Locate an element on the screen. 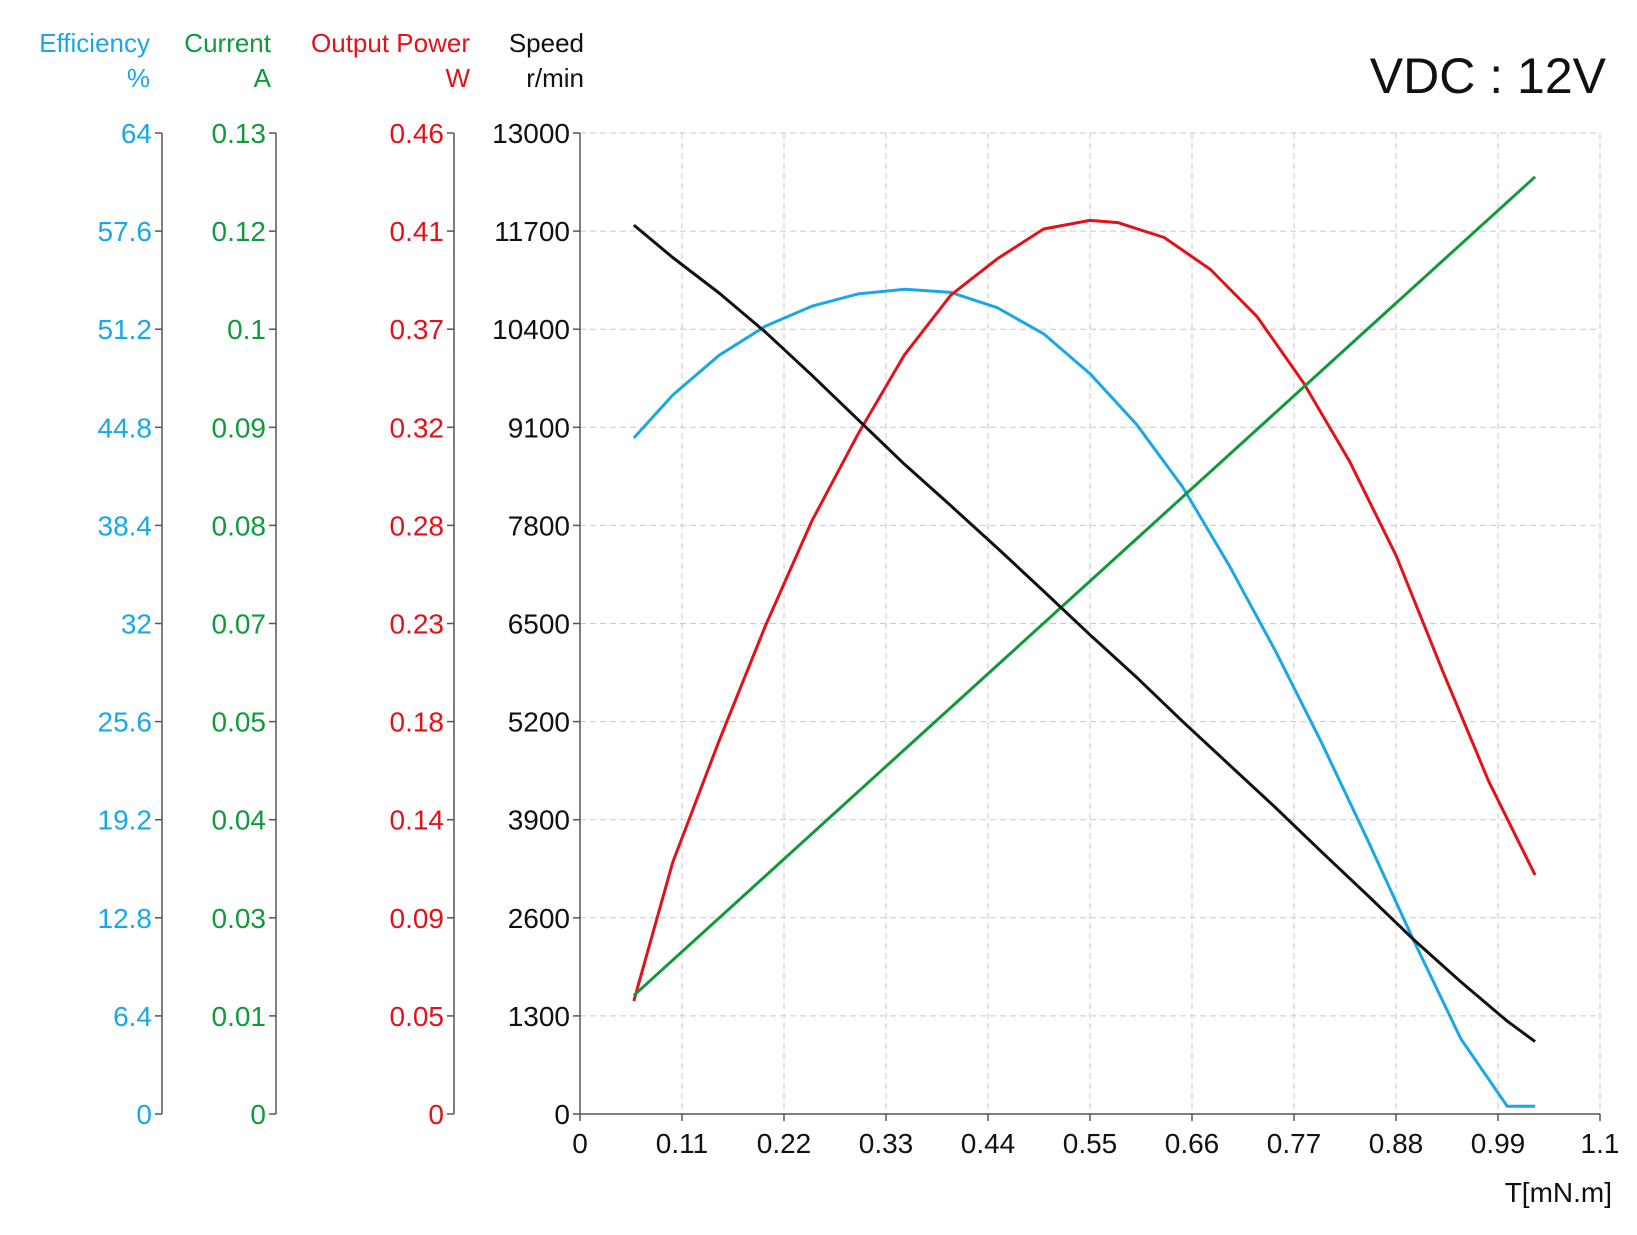 The height and width of the screenshot is (1235, 1637). efficiency-axis-unit: % is located at coordinates (138, 78).